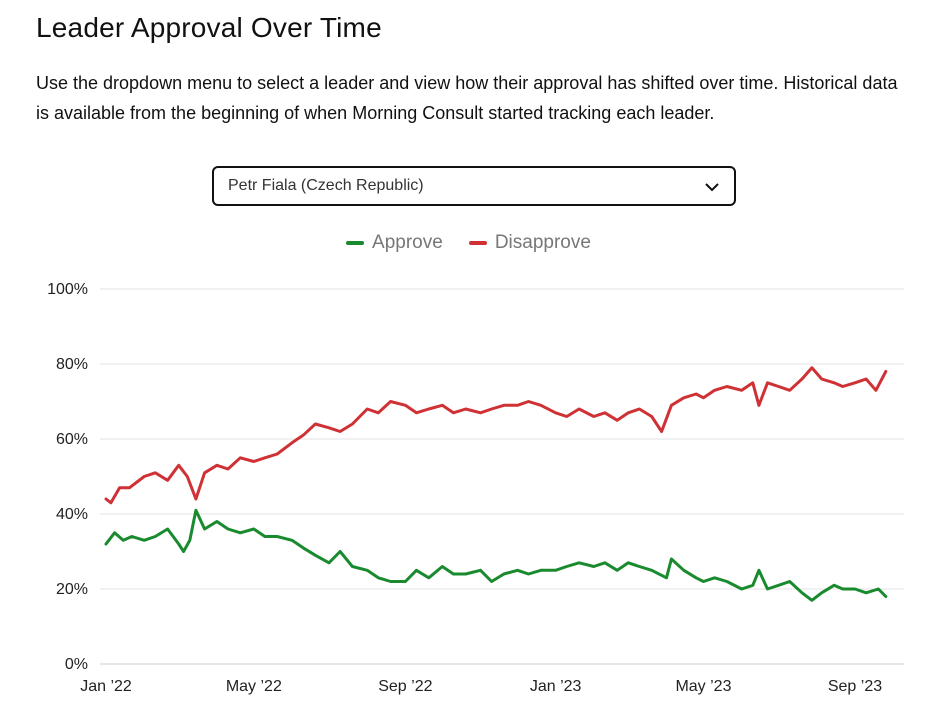 This screenshot has height=725, width=937. What do you see at coordinates (407, 242) in the screenshot?
I see `legend-label-approve: Approve` at bounding box center [407, 242].